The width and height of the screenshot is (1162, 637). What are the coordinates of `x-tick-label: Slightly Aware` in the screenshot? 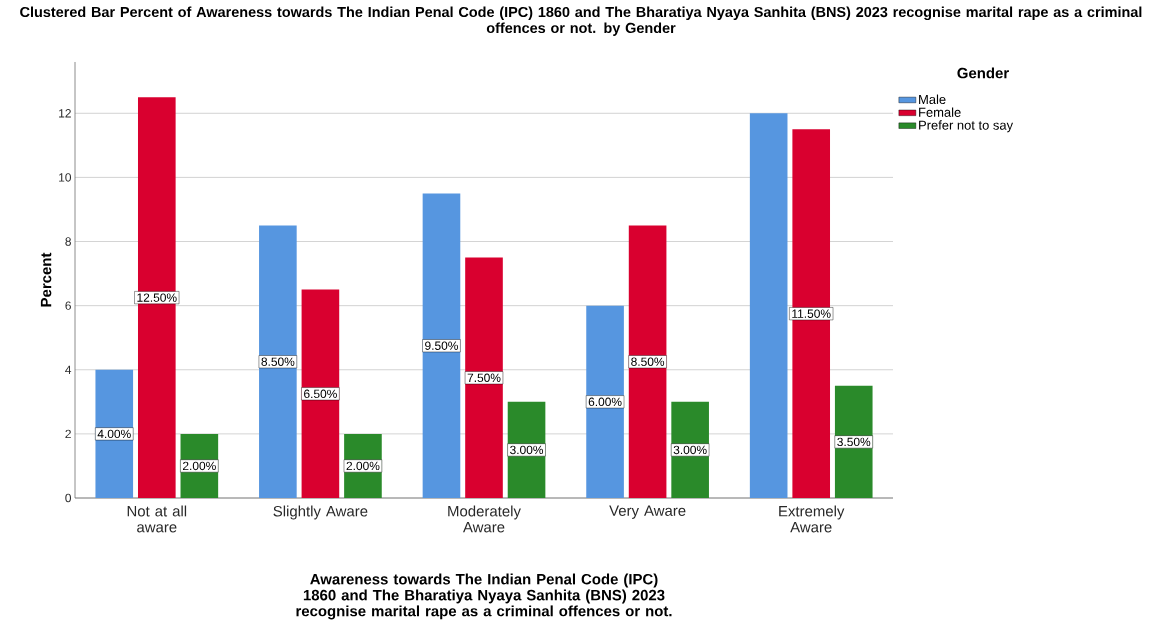 It's located at (320, 512).